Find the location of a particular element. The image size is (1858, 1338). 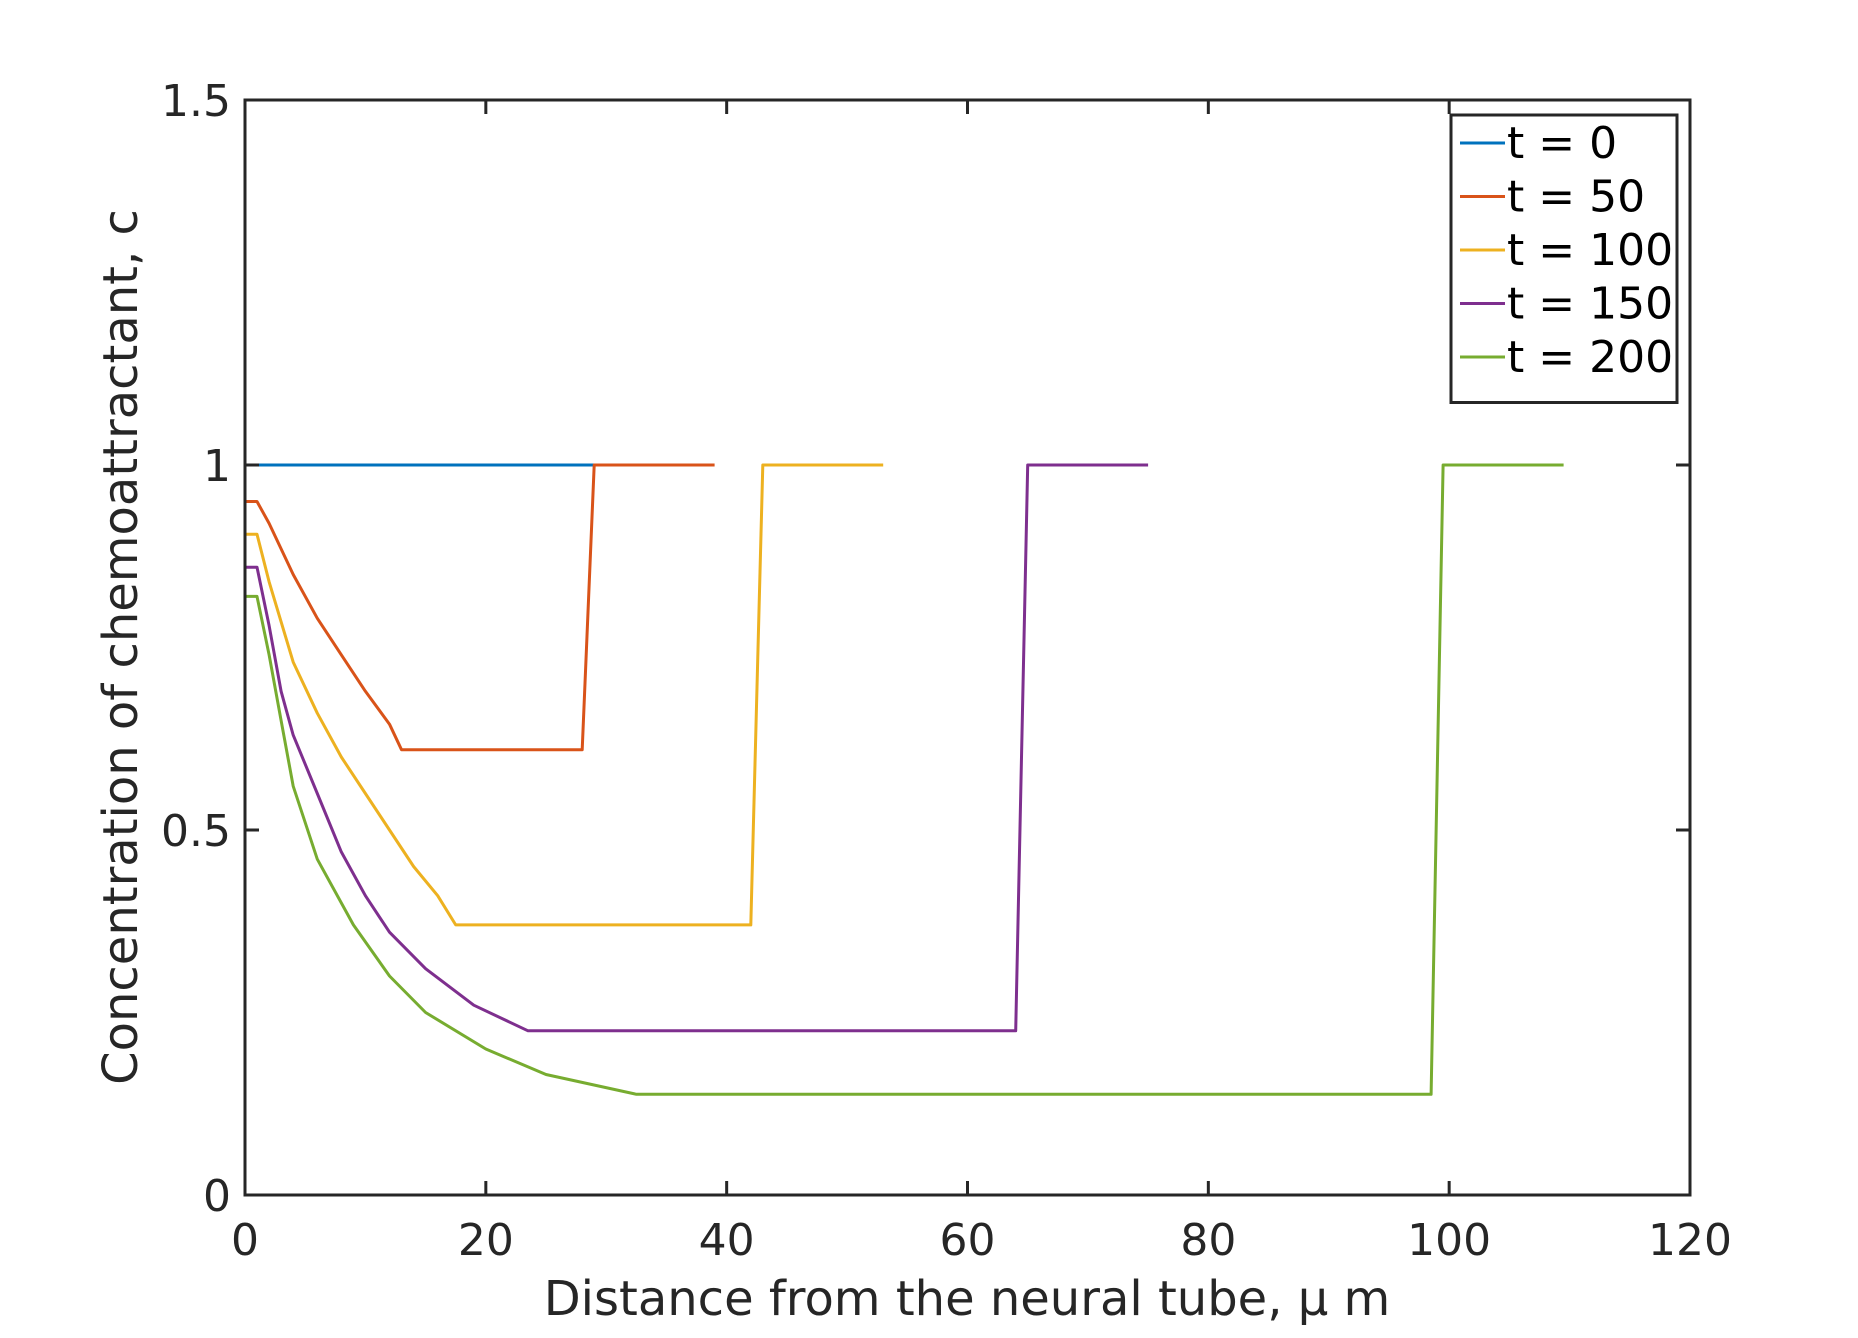

legend-label-0: t = 0 is located at coordinates (1562, 143).